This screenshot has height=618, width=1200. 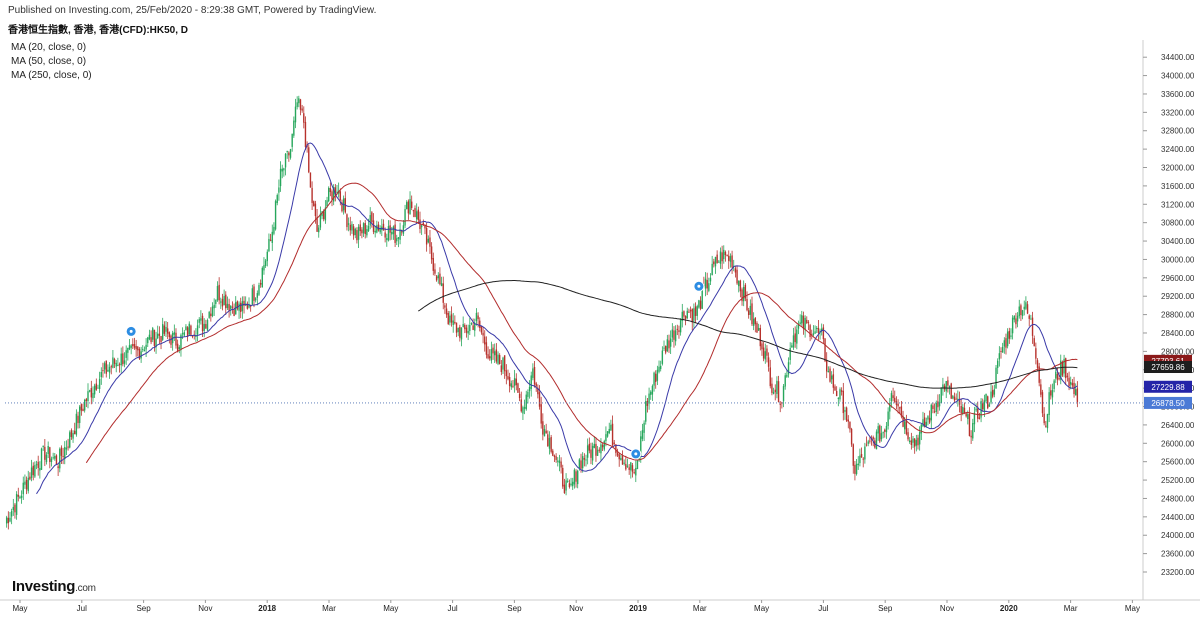 What do you see at coordinates (576, 608) in the screenshot?
I see `x-tick-label: Nov` at bounding box center [576, 608].